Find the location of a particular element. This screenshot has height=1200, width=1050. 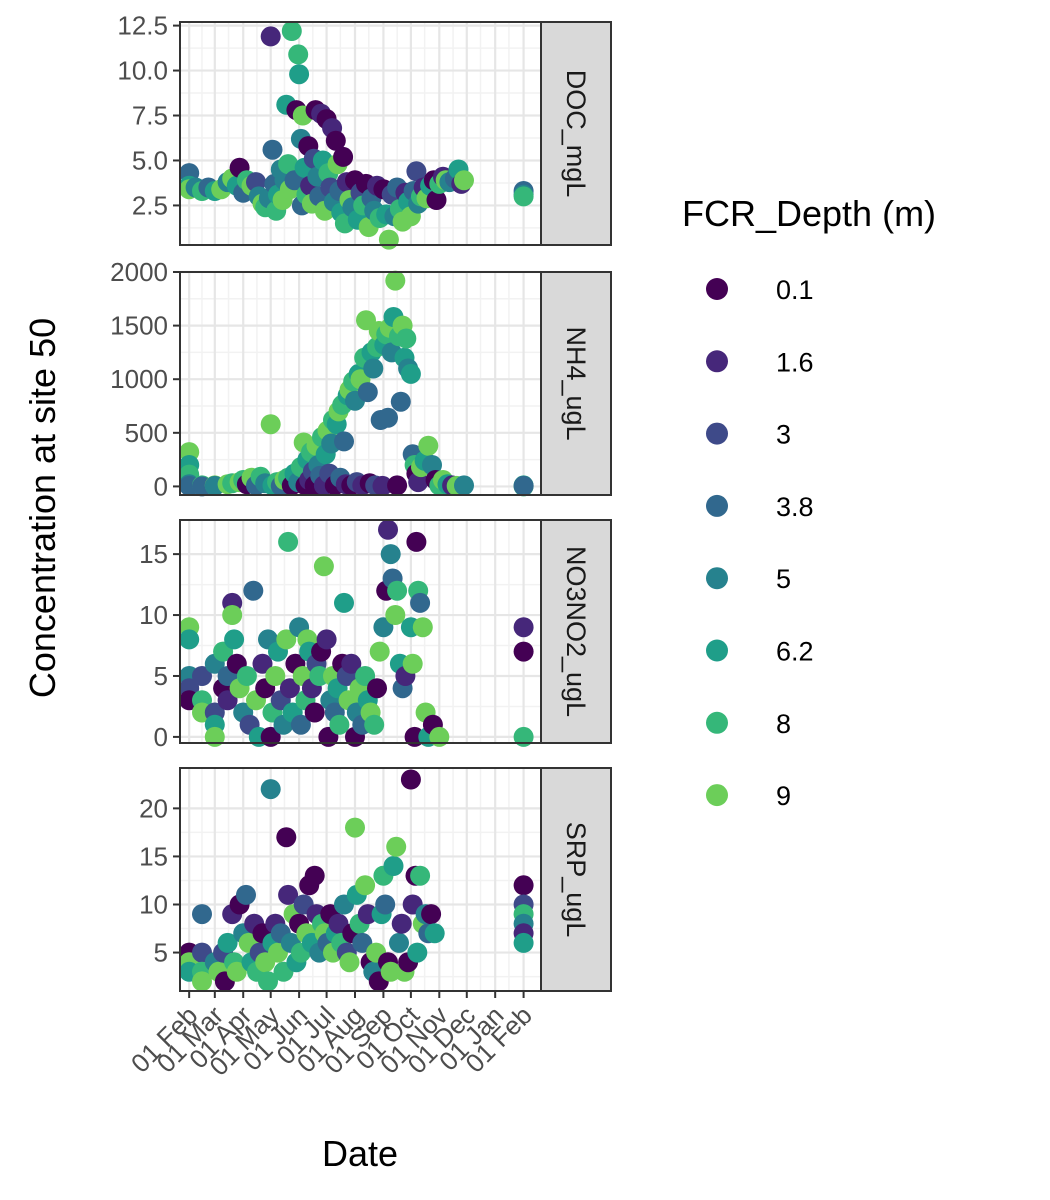

legend-item: 3 is located at coordinates (748, 435).